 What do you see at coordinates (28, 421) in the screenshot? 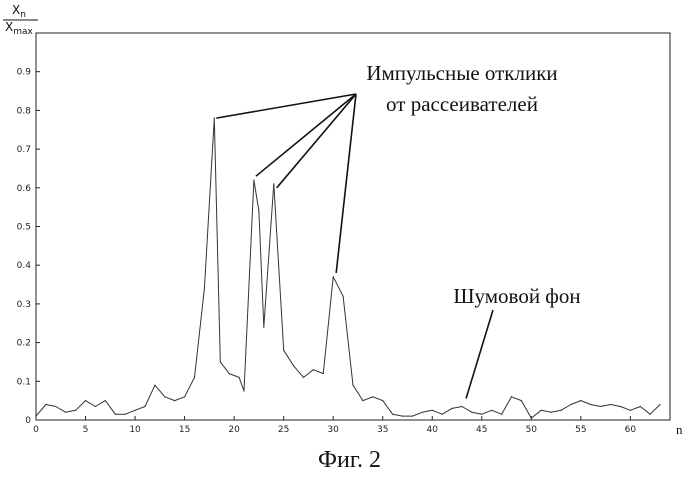
I see `y-tick-label: 0` at bounding box center [28, 421].